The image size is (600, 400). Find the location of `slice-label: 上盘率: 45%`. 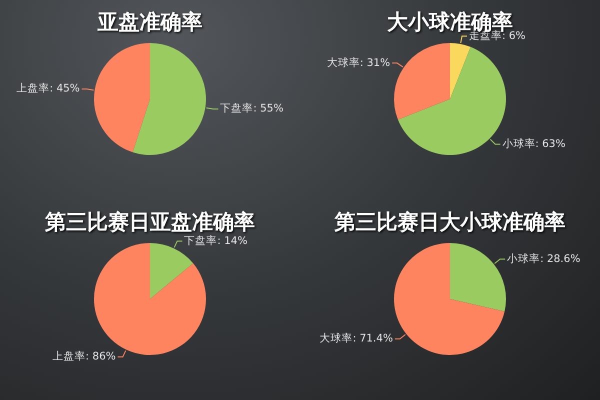

slice-label: 上盘率: 45% is located at coordinates (48, 88).